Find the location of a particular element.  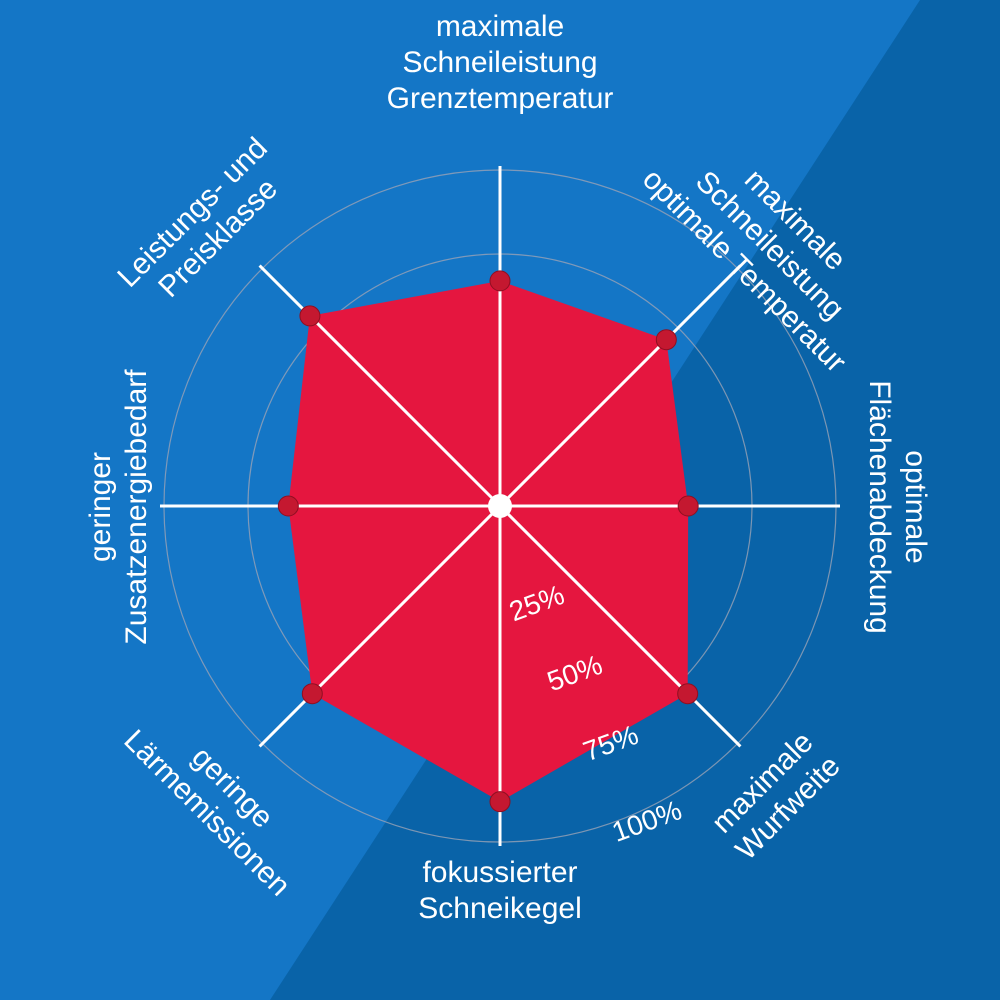

data-point-a0 is located at coordinates (500, 281).